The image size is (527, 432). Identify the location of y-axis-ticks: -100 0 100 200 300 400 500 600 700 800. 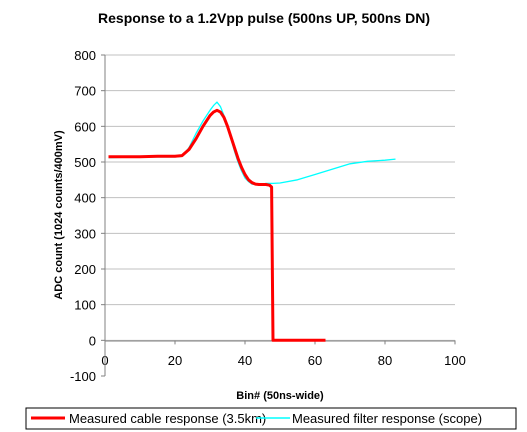
(87, 216).